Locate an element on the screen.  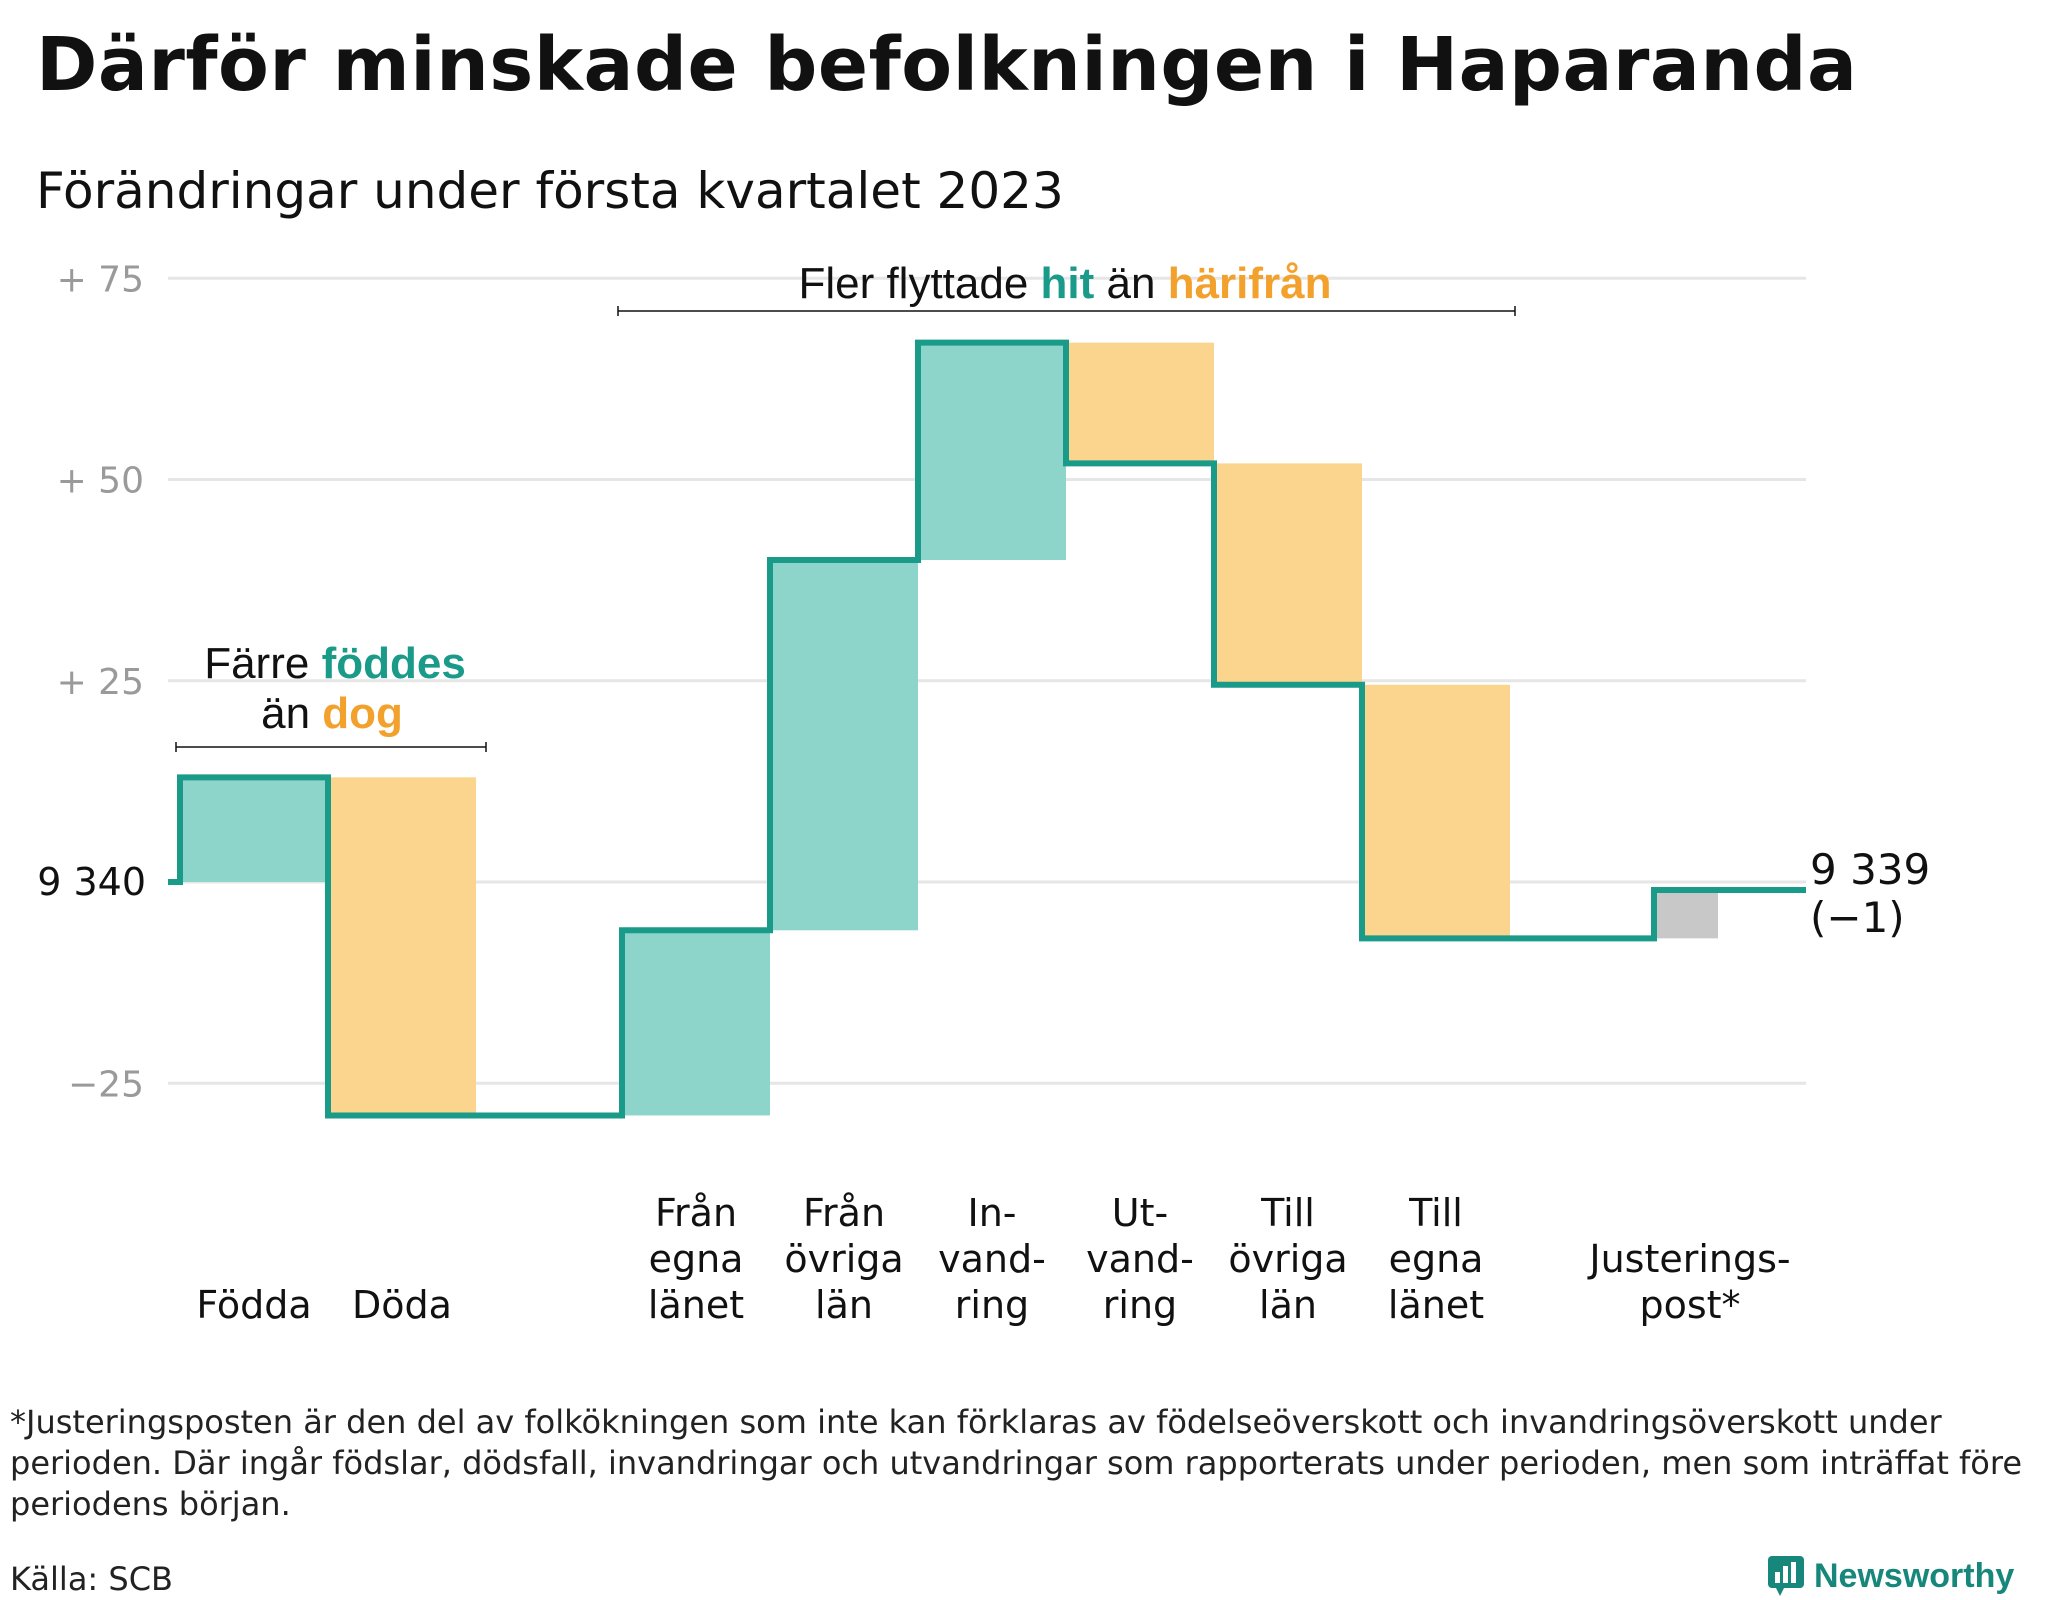
category-label: Till övriga län is located at coordinates (1287, 1259).